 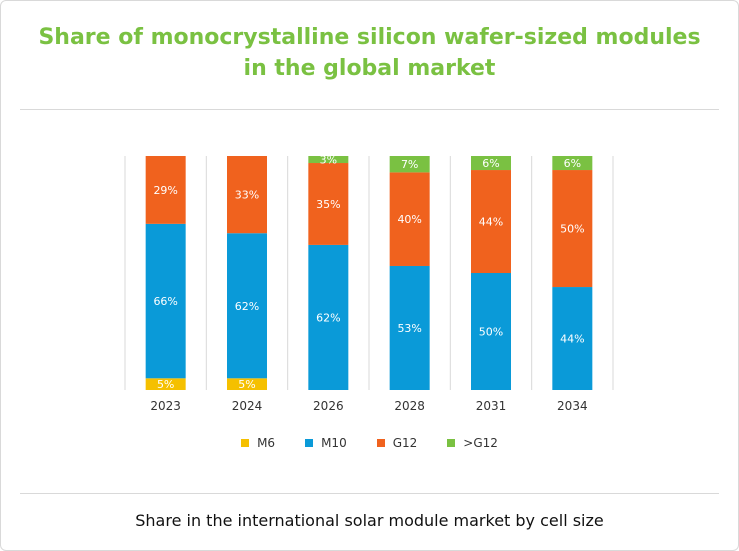 I want to click on legend-item: G12, so click(x=397, y=443).